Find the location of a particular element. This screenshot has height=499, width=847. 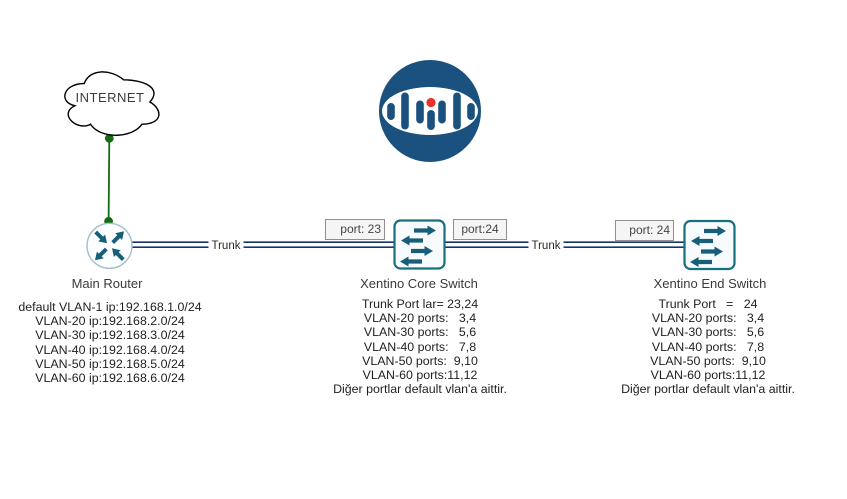

core-switch-port-right-label: port:24 is located at coordinates (480, 229).